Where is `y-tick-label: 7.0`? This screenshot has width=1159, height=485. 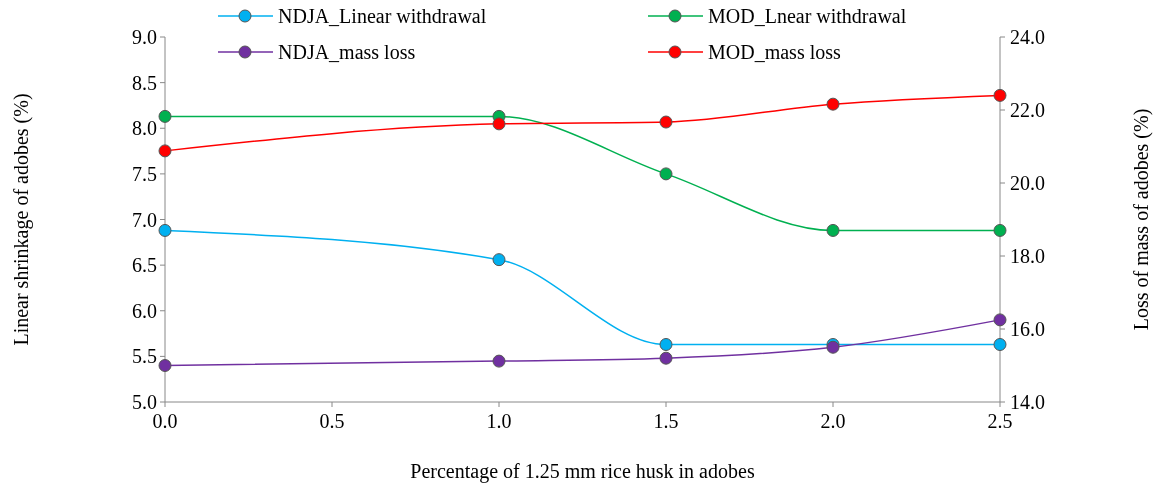
y-tick-label: 7.0 is located at coordinates (144, 219).